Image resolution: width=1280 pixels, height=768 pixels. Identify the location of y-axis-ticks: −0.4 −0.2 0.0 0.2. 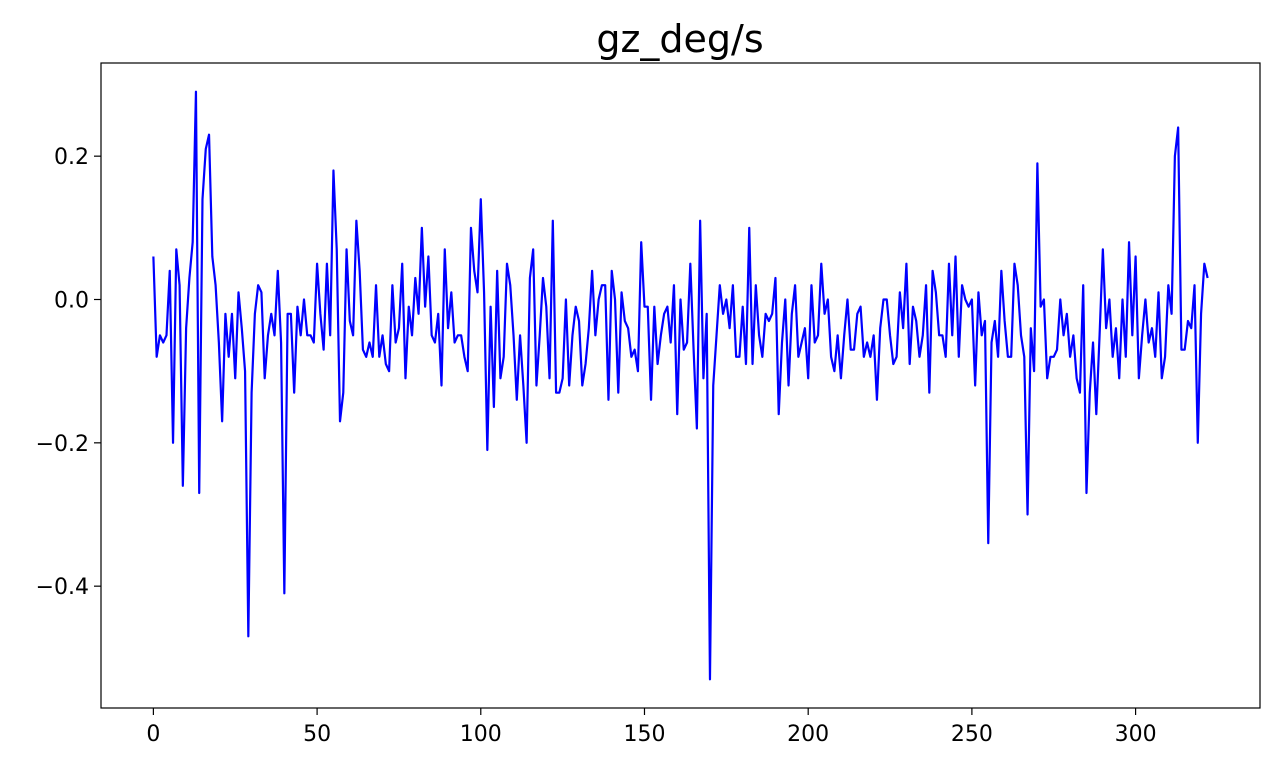
(68, 372).